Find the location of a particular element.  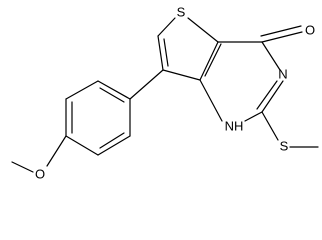

atom-label: N is located at coordinates (282, 73).